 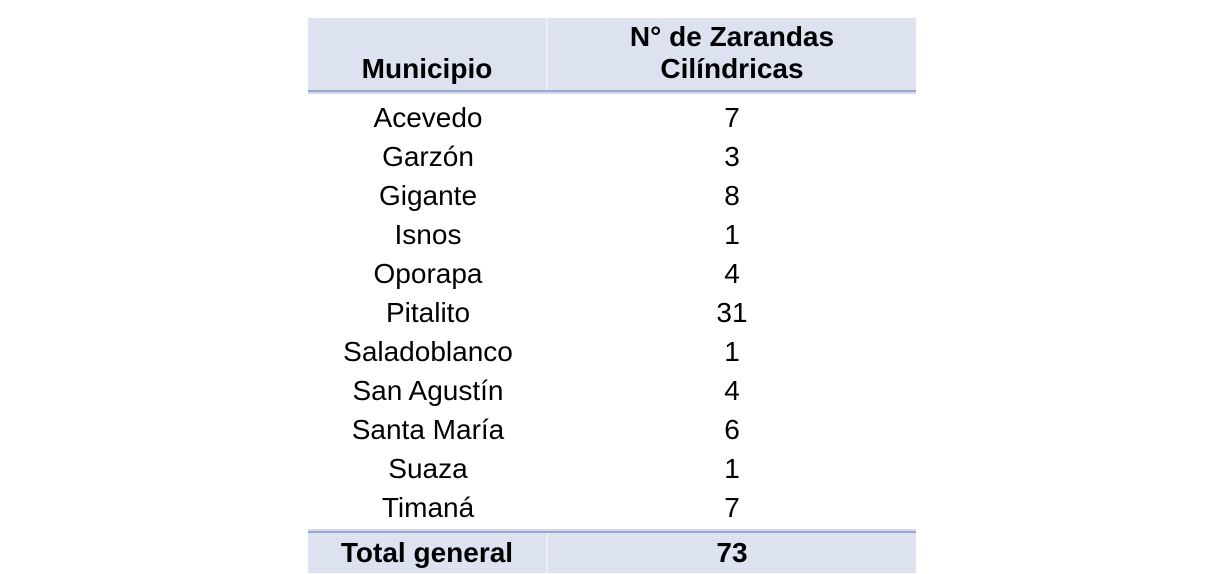 I want to click on value-cell: 6, so click(x=732, y=429).